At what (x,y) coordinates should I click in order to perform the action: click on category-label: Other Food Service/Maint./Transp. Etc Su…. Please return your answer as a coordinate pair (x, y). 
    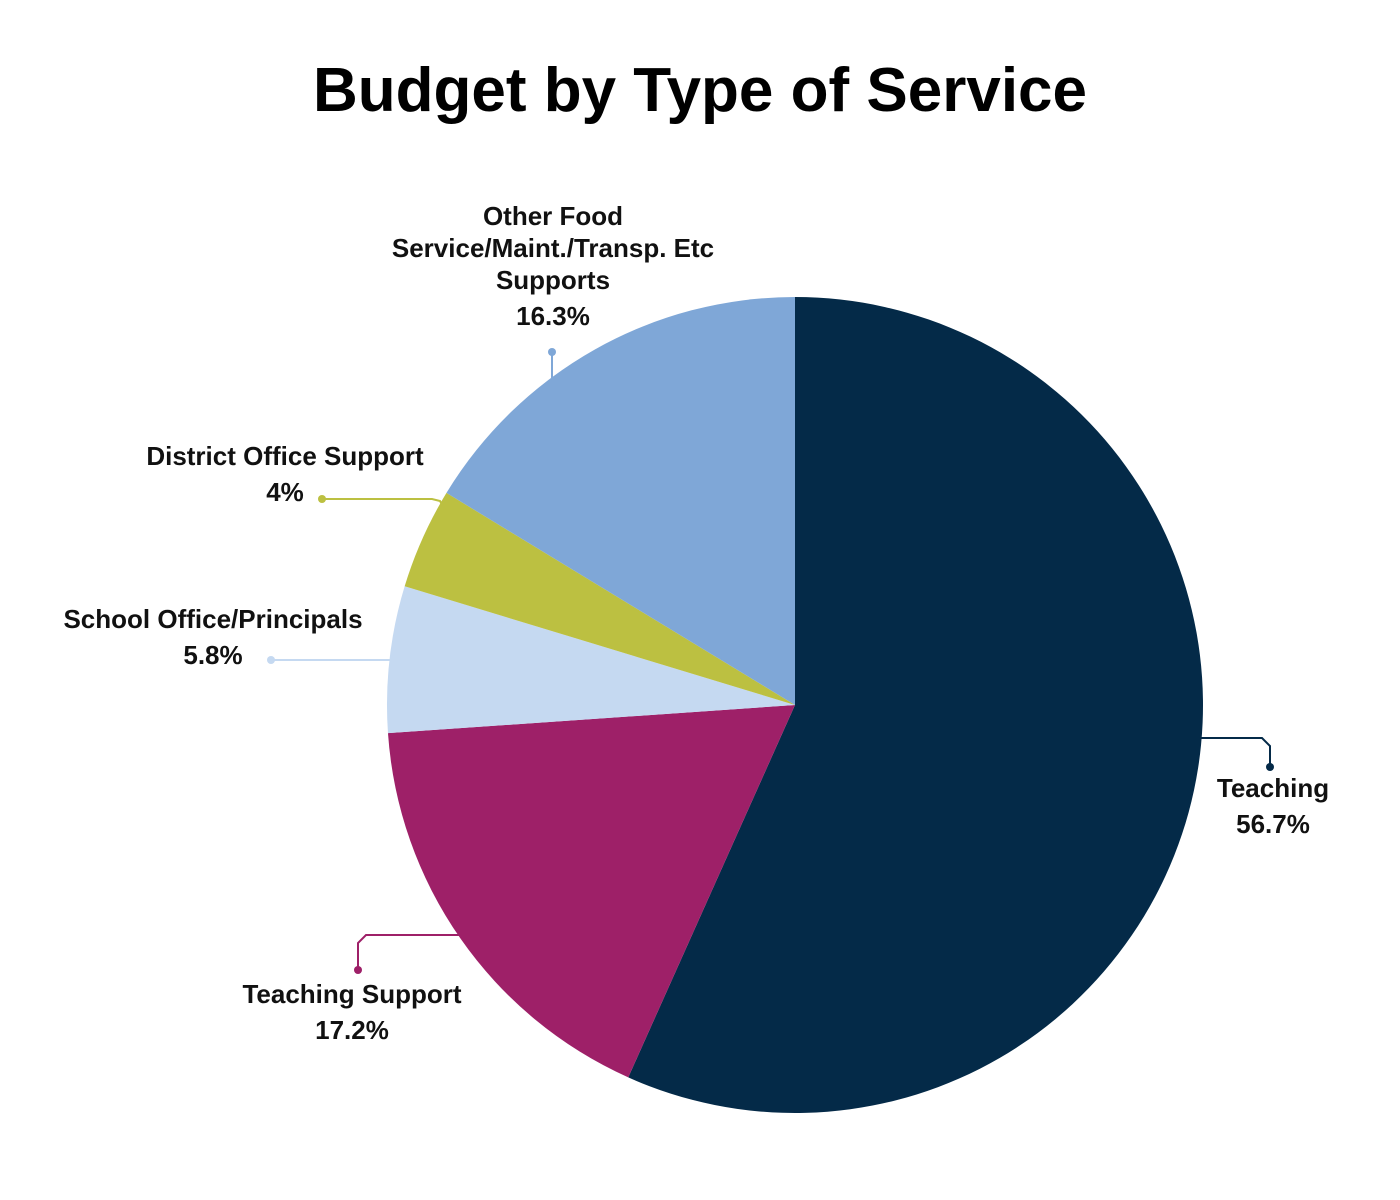
    Looking at the image, I should click on (553, 248).